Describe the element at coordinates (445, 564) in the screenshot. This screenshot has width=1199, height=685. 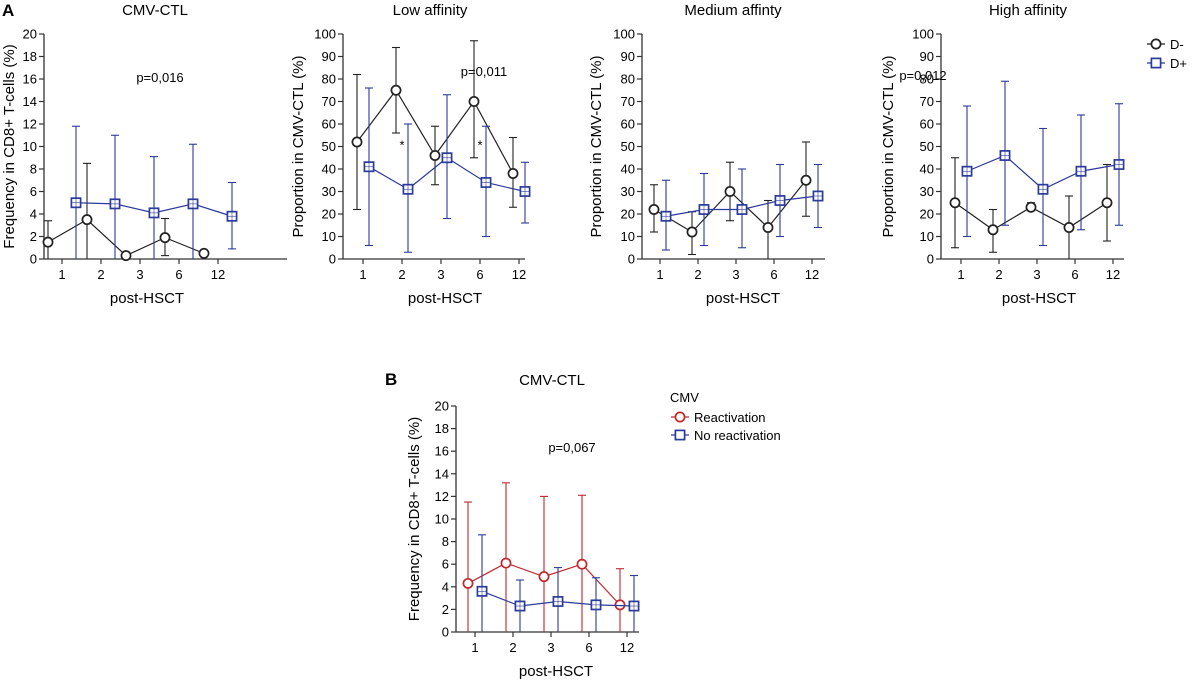
I see `y-tick-label: 6` at that location.